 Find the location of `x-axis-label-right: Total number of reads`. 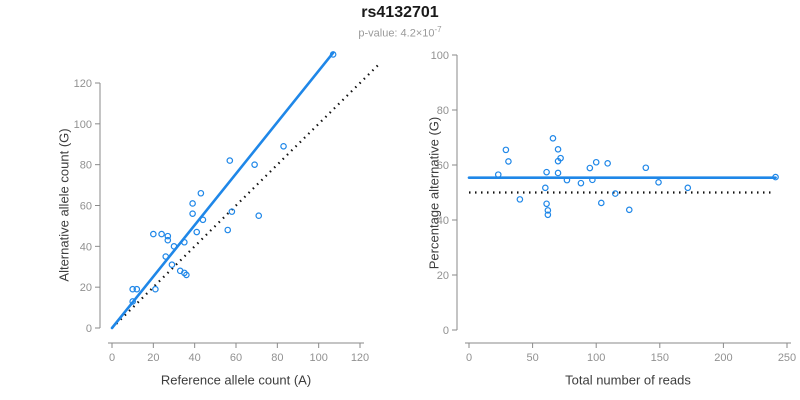

x-axis-label-right: Total number of reads is located at coordinates (628, 380).